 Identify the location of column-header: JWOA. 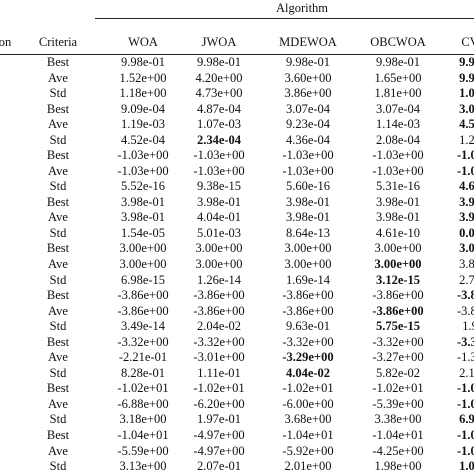
(219, 41).